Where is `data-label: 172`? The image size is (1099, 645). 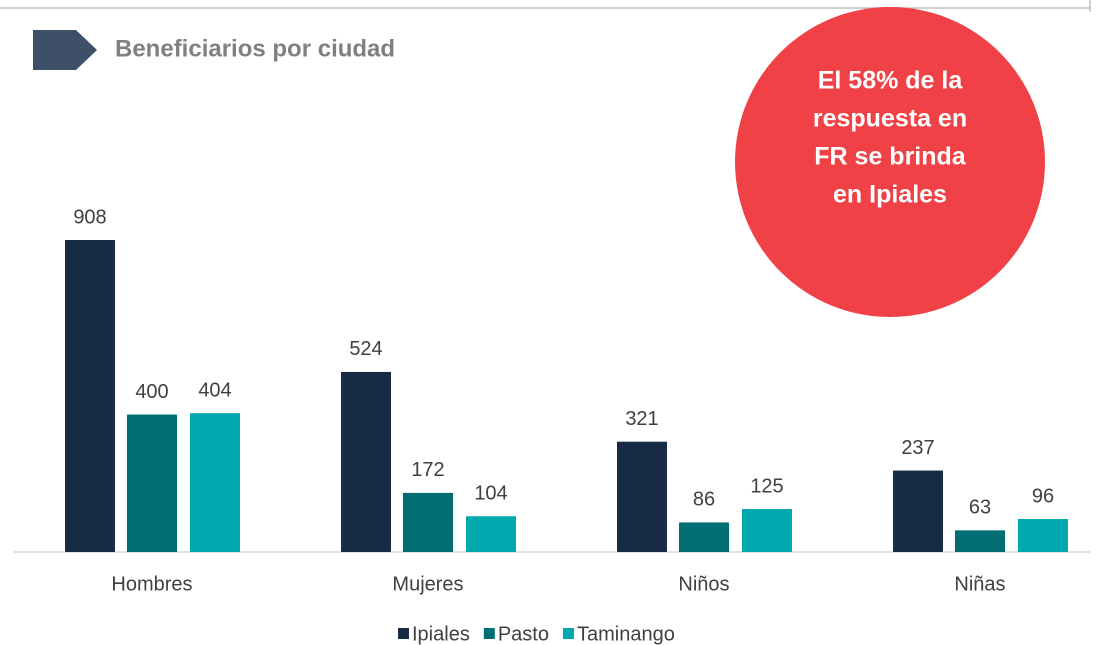 data-label: 172 is located at coordinates (427, 470).